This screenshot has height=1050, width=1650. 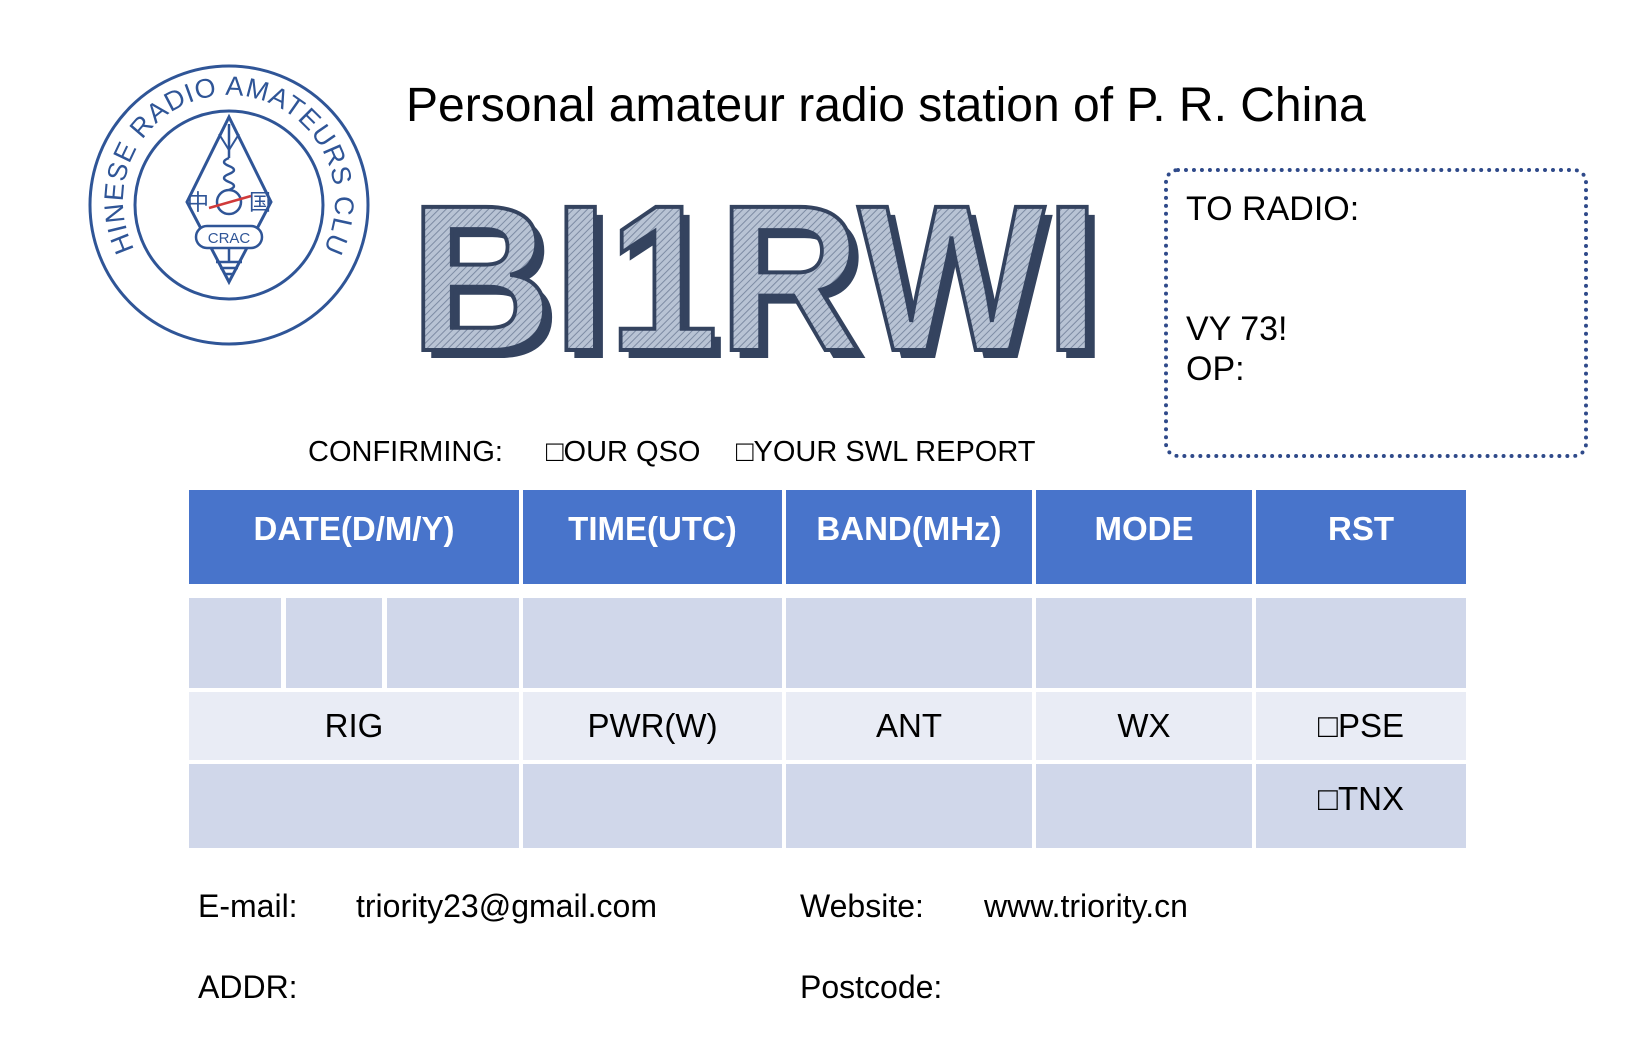 I want to click on confirm-swl-checkbox: □YOUR SWL REPORT, so click(x=886, y=452).